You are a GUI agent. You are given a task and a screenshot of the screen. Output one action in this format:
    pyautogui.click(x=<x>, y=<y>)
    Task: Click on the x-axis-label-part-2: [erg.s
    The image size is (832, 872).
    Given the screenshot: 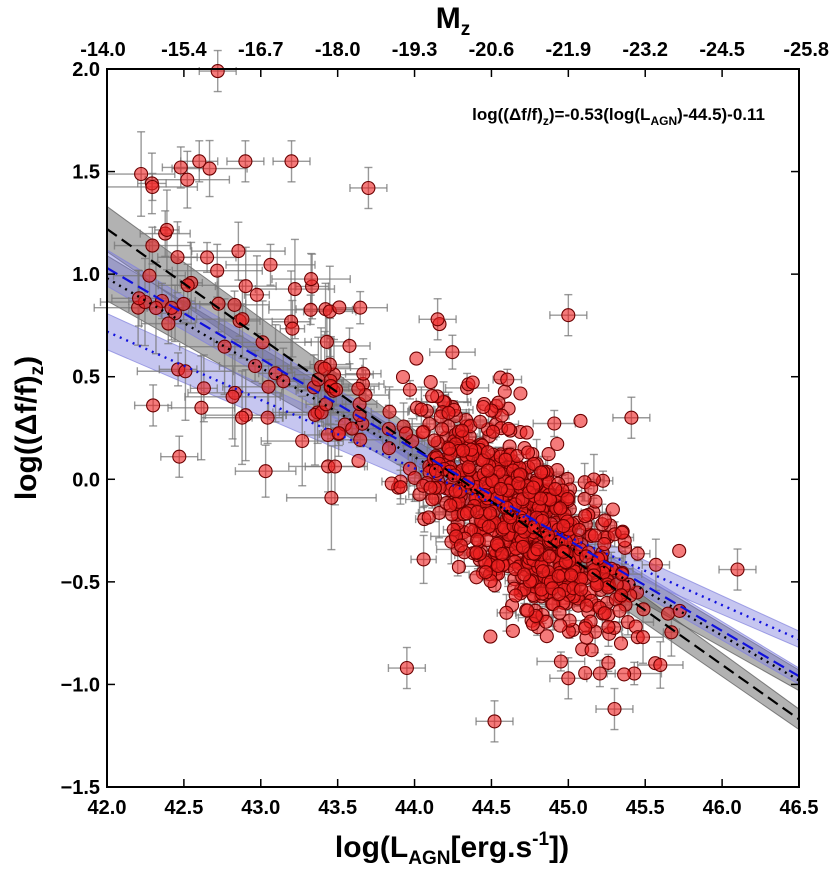 What is the action you would take?
    pyautogui.click(x=491, y=847)
    